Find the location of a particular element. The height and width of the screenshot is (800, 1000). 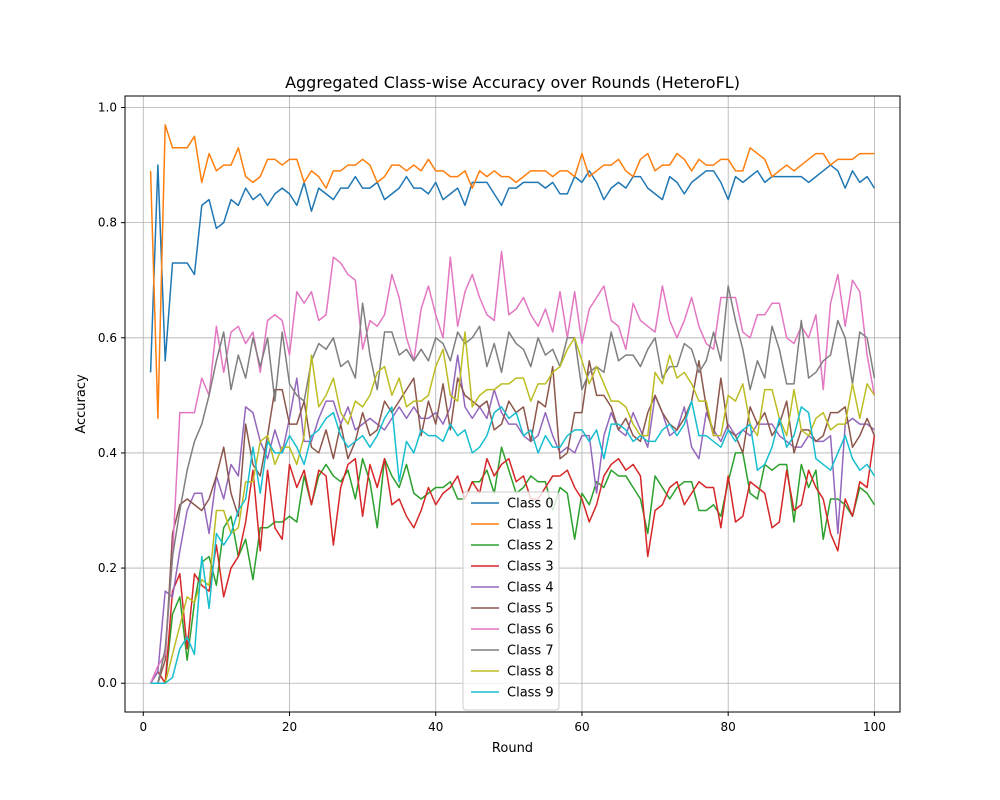

x-tick-label: 40 is located at coordinates (435, 727).